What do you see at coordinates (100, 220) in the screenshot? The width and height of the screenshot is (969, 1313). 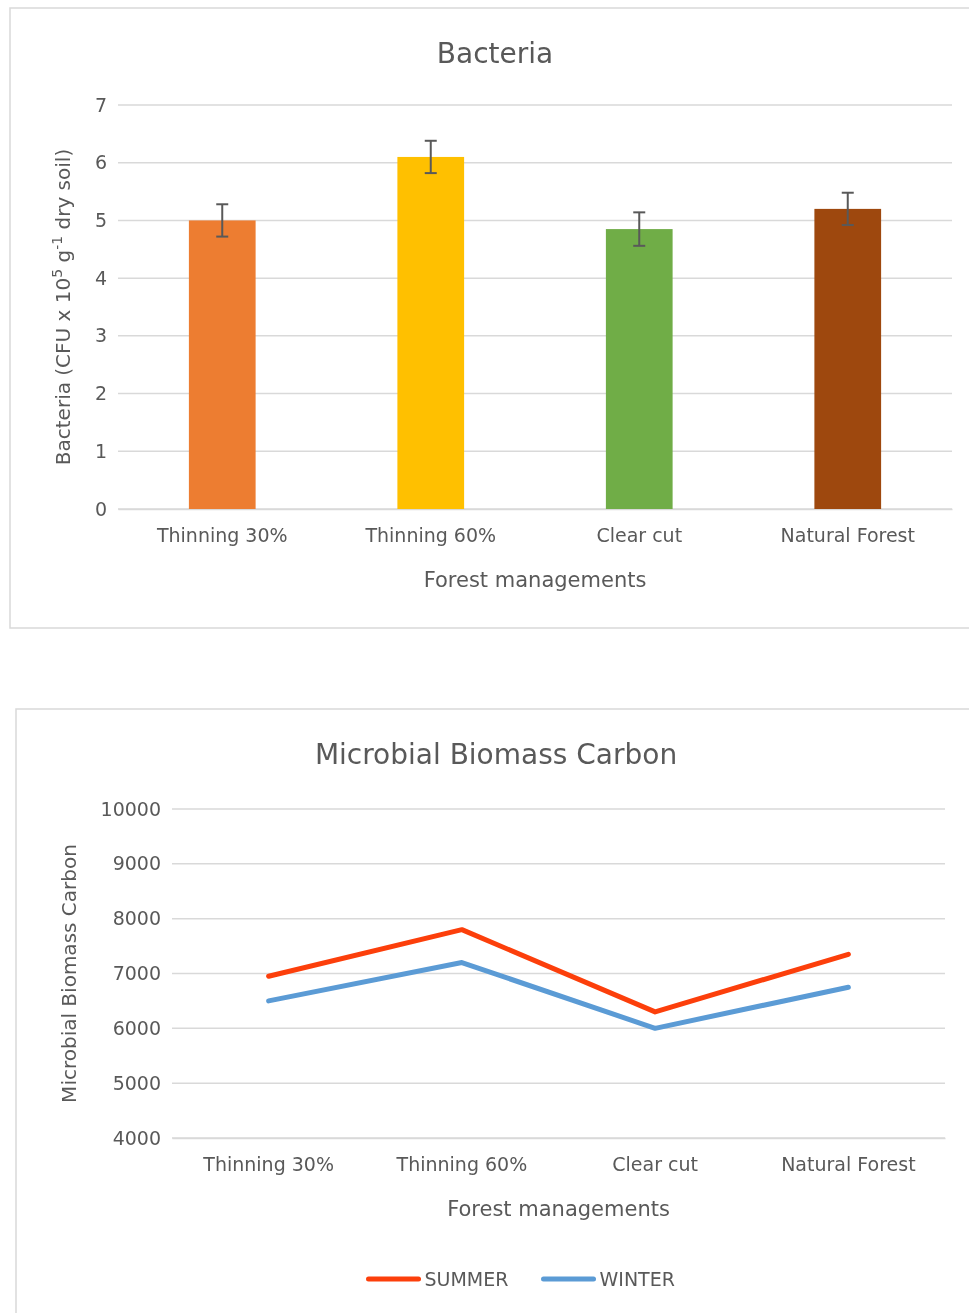 I see `y-tick-label: 5` at bounding box center [100, 220].